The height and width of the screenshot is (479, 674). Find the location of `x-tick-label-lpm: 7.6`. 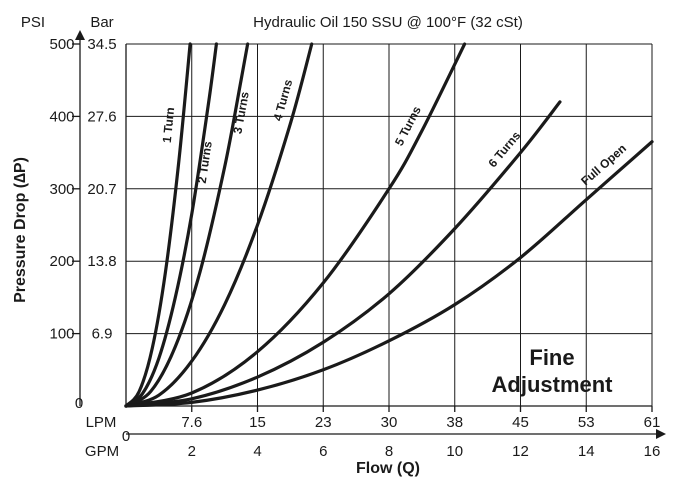

x-tick-label-lpm: 7.6 is located at coordinates (191, 422).